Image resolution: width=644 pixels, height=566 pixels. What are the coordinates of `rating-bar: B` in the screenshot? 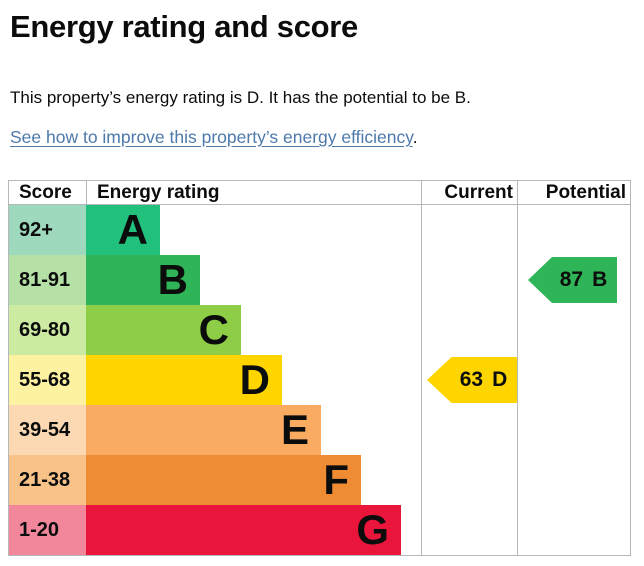 It's located at (143, 280).